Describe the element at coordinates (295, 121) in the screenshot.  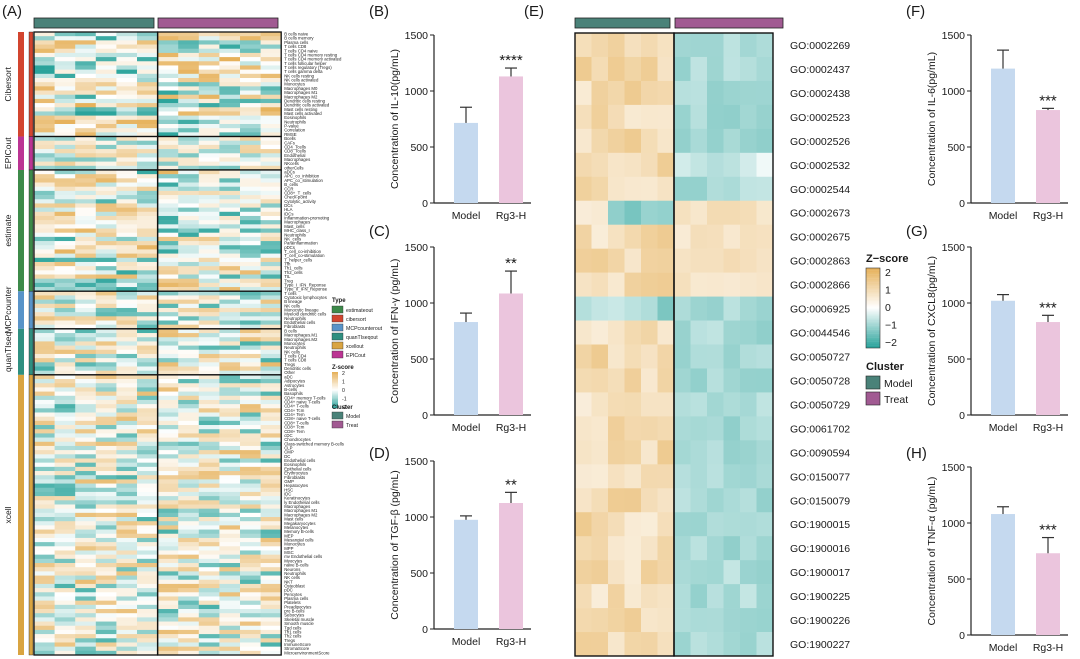
I see `heatmap-a-row-label: Neutrophils` at that location.